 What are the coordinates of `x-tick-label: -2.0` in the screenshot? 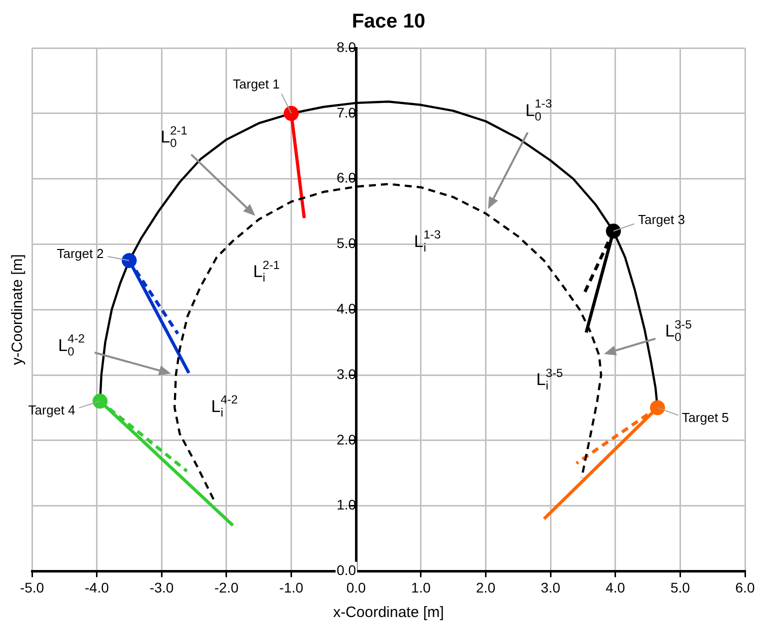 It's located at (226, 587).